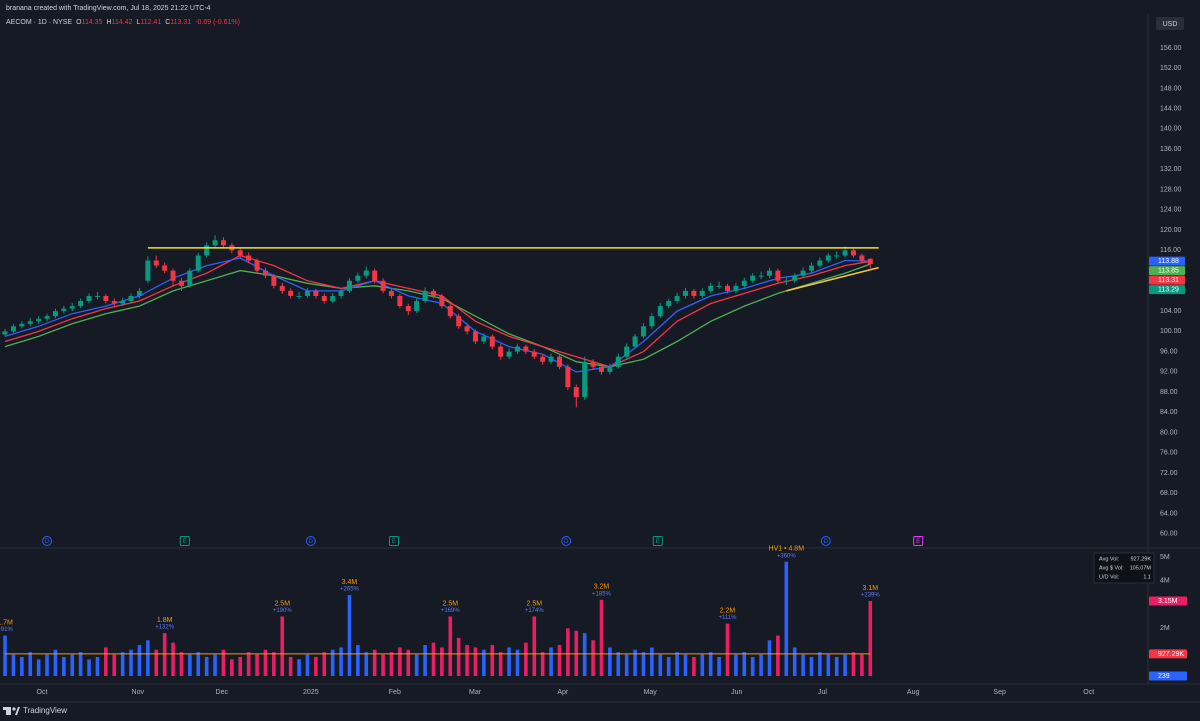  What do you see at coordinates (1109, 559) in the screenshot?
I see `stat-label: Avg Vol:` at bounding box center [1109, 559].